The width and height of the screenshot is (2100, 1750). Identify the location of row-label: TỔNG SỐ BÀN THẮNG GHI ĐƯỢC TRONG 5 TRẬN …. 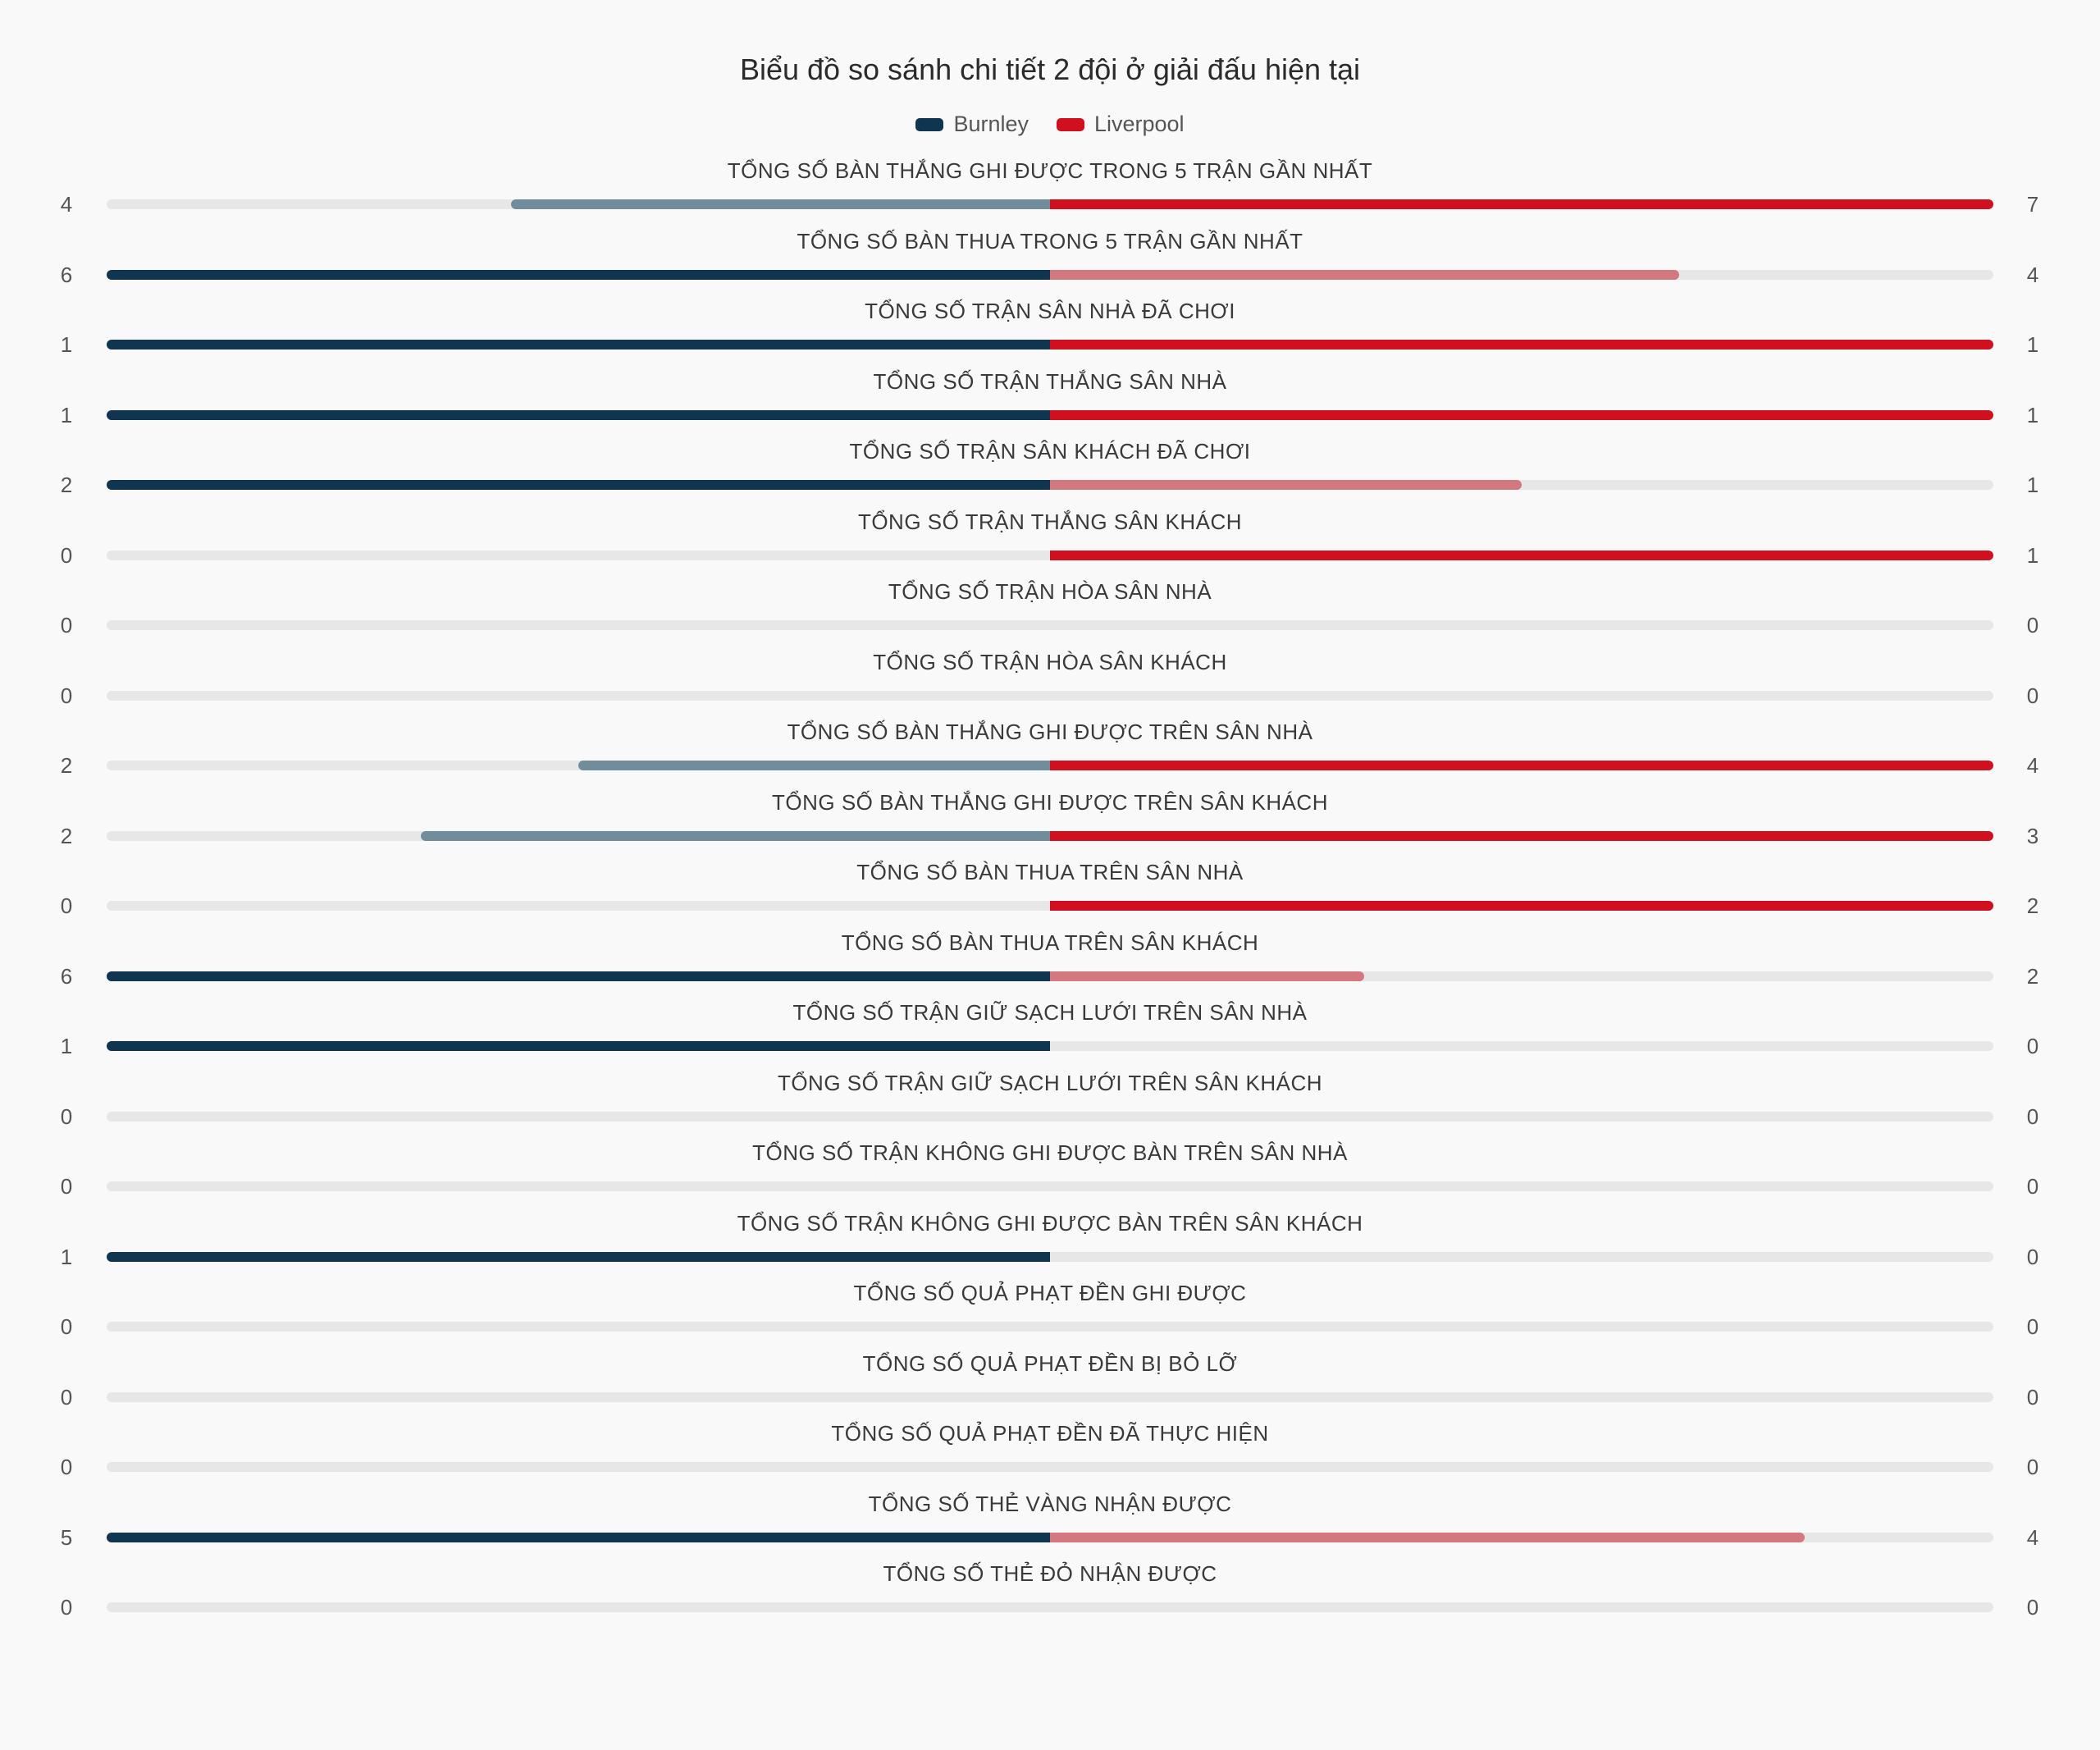
(1050, 170).